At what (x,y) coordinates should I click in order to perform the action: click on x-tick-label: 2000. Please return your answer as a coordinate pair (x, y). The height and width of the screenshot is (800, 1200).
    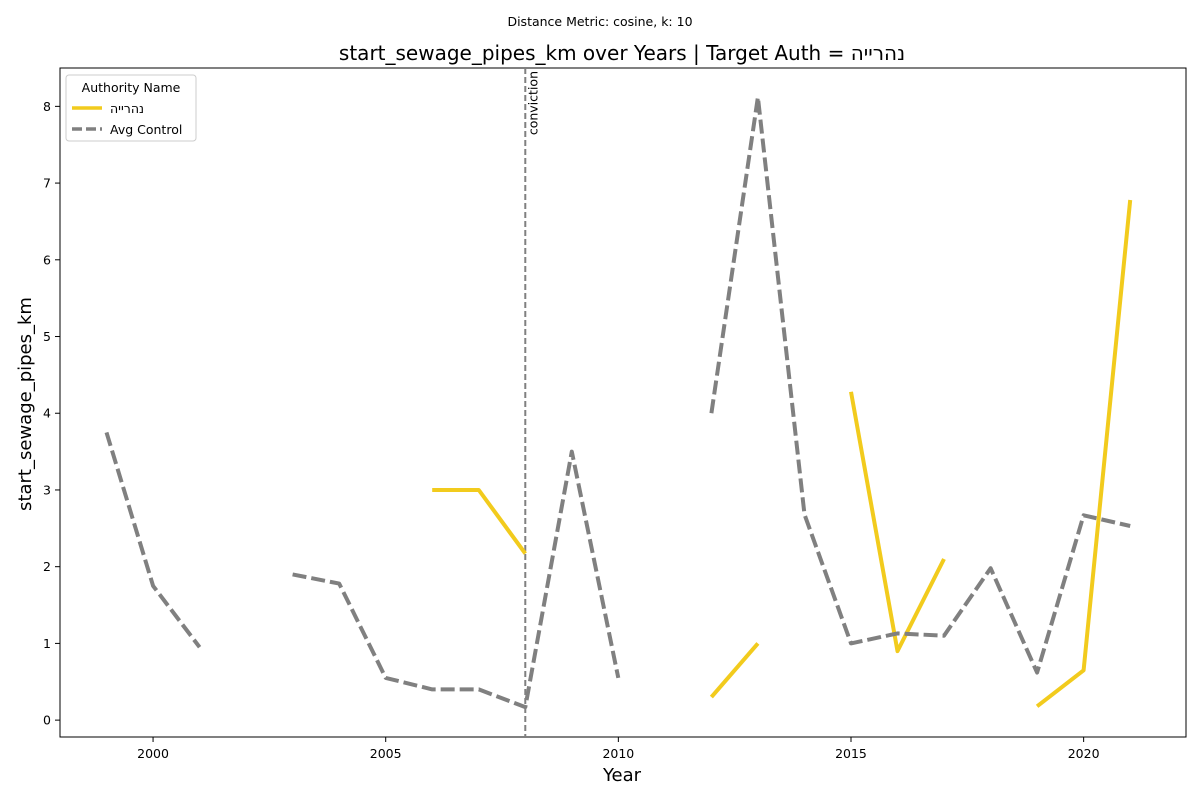
    Looking at the image, I should click on (153, 753).